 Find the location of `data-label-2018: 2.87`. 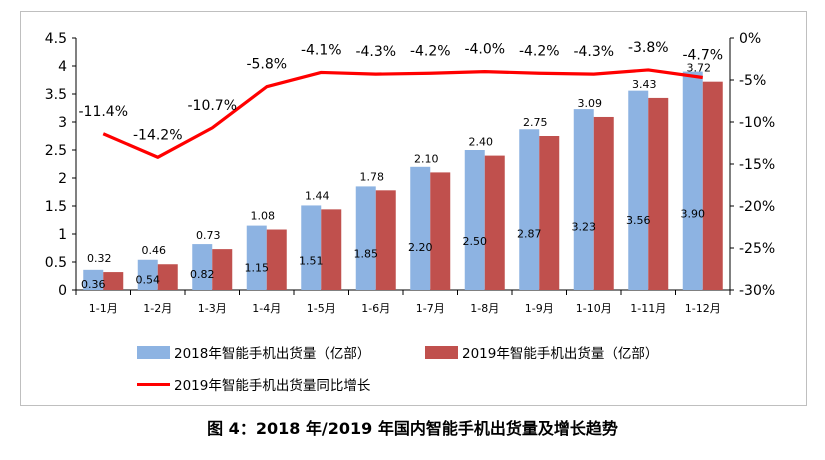

data-label-2018: 2.87 is located at coordinates (529, 234).